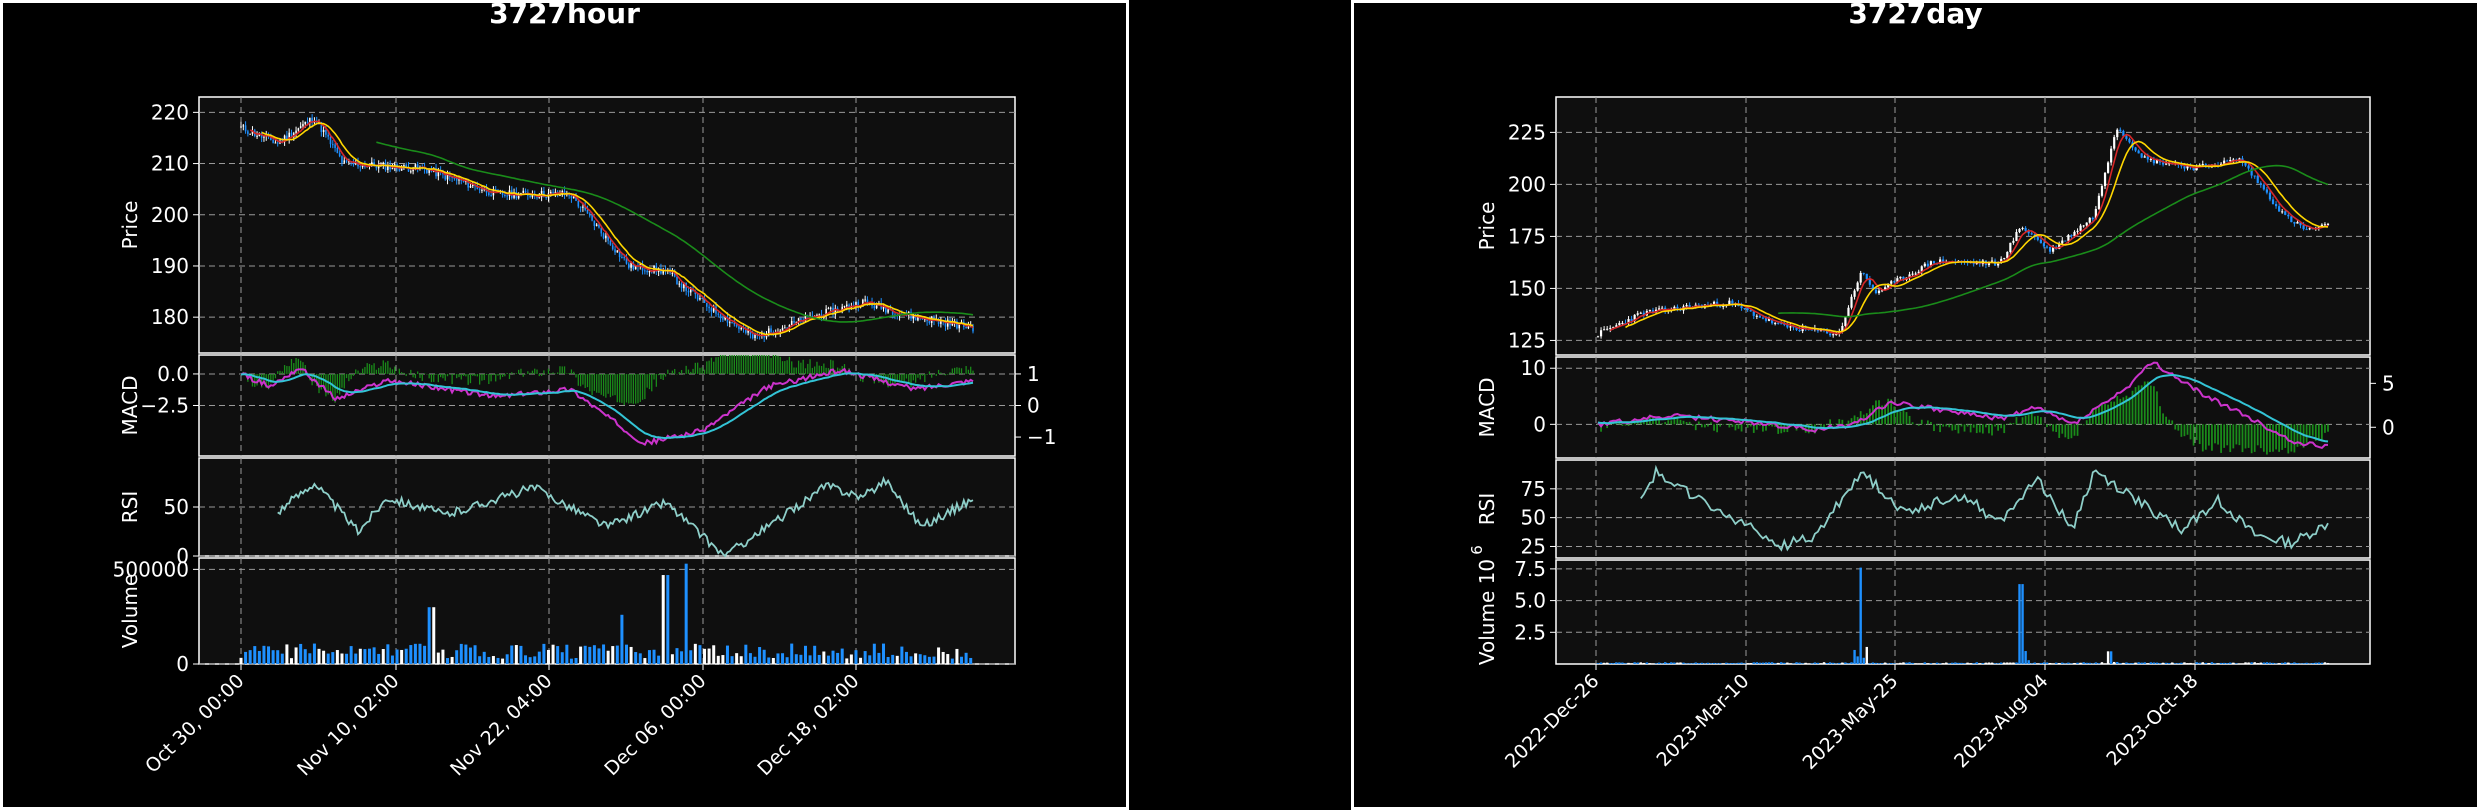  I want to click on day-macd-ytick-label-right: 0, so click(2388, 427).